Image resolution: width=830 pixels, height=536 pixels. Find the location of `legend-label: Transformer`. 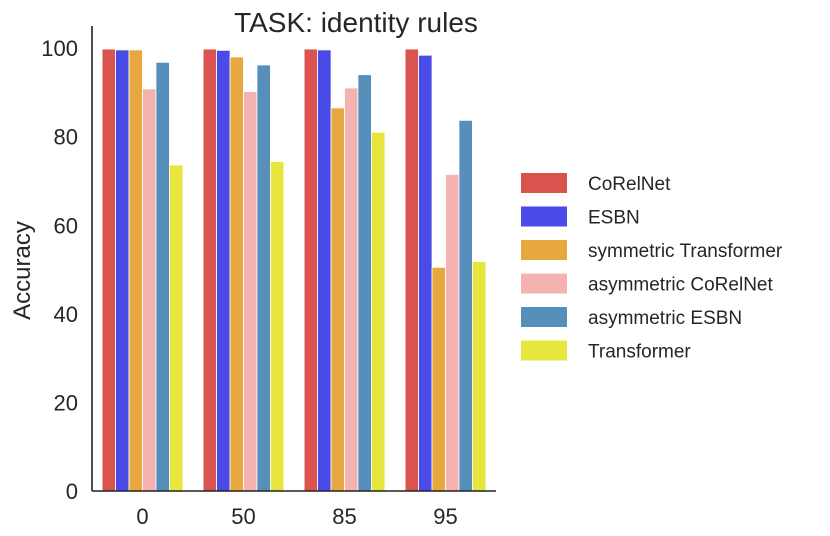

legend-label: Transformer is located at coordinates (639, 352).